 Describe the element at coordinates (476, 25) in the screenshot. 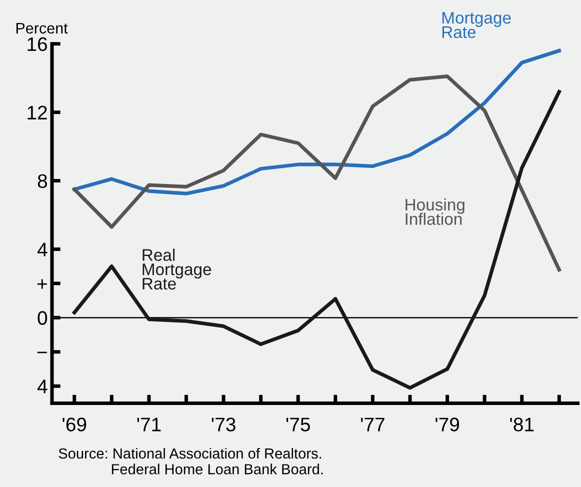

I see `series-label: Mortgage Rate` at that location.